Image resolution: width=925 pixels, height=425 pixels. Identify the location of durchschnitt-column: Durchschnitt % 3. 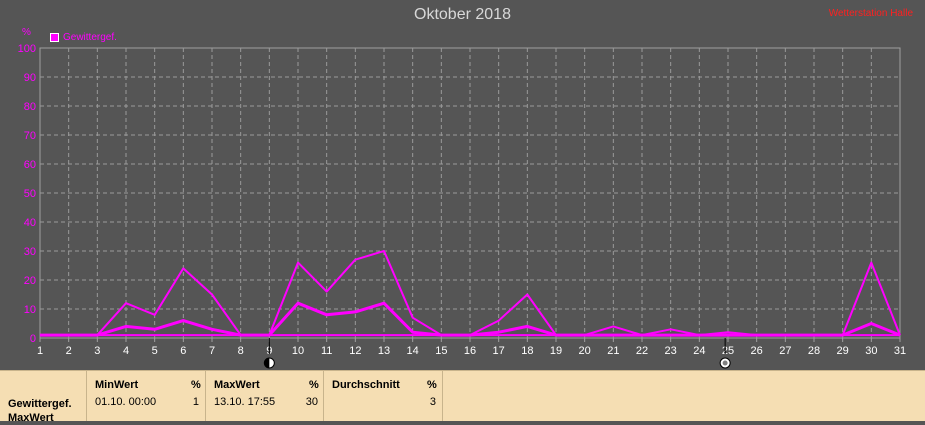
(383, 396).